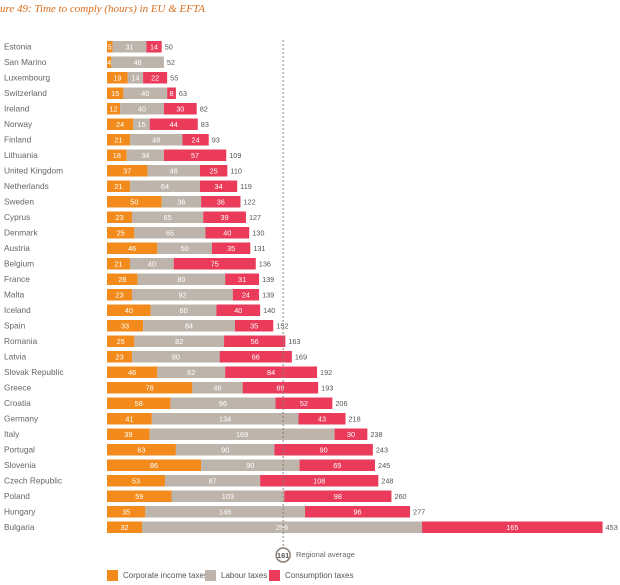 This screenshot has height=585, width=620. What do you see at coordinates (225, 511) in the screenshot?
I see `bar-value-label-hungary-1: 146` at bounding box center [225, 511].